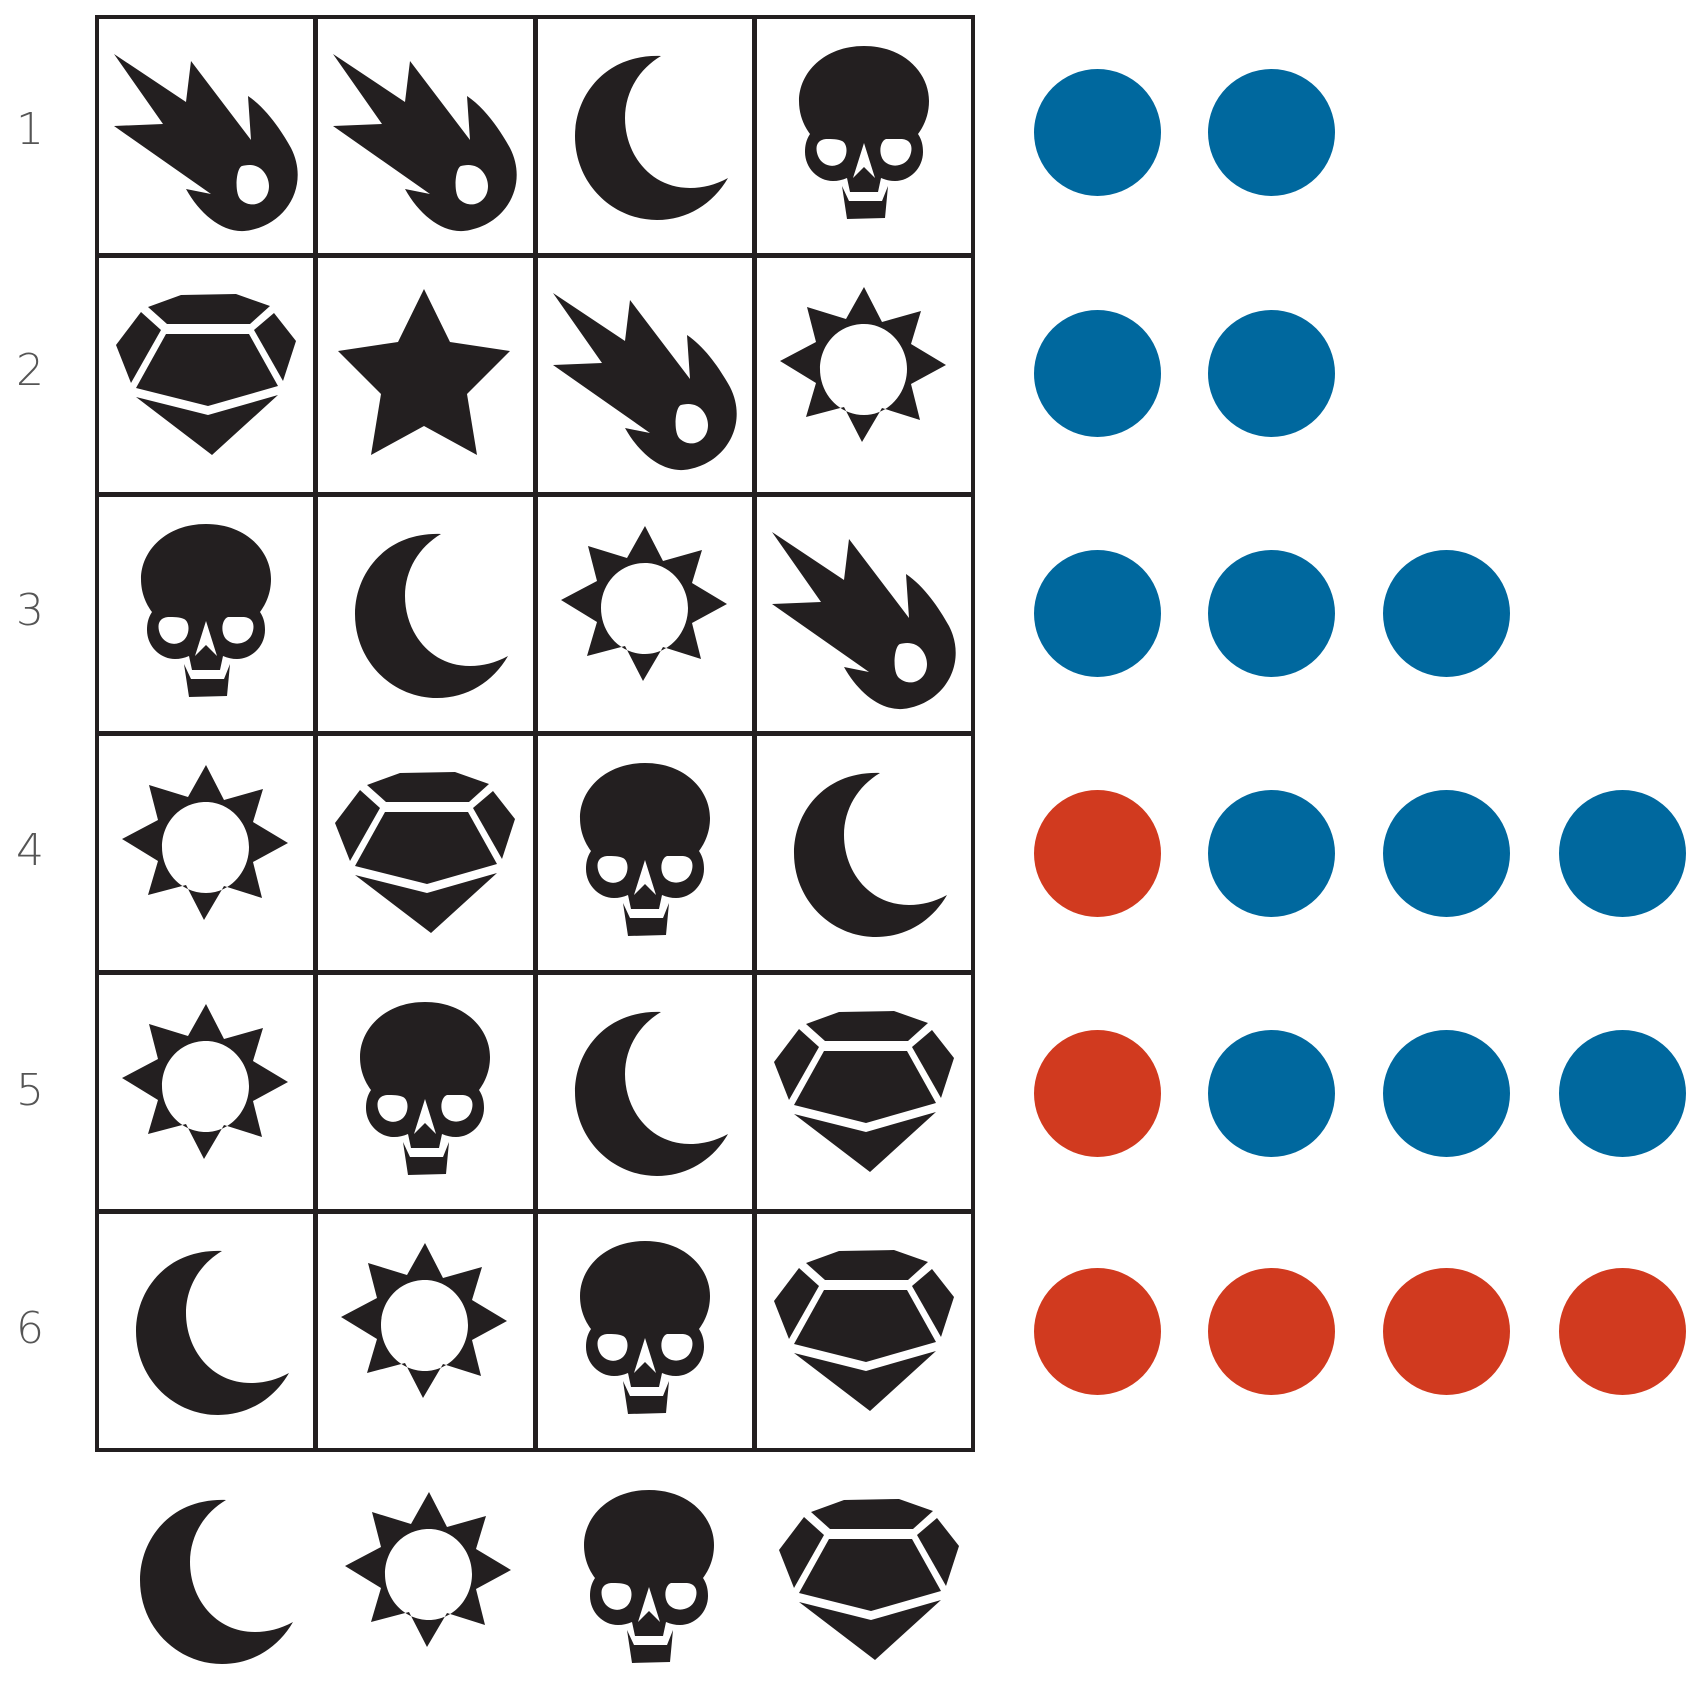 The width and height of the screenshot is (1700, 1686). Describe the element at coordinates (30, 850) in the screenshot. I see `row-label: 4` at that location.